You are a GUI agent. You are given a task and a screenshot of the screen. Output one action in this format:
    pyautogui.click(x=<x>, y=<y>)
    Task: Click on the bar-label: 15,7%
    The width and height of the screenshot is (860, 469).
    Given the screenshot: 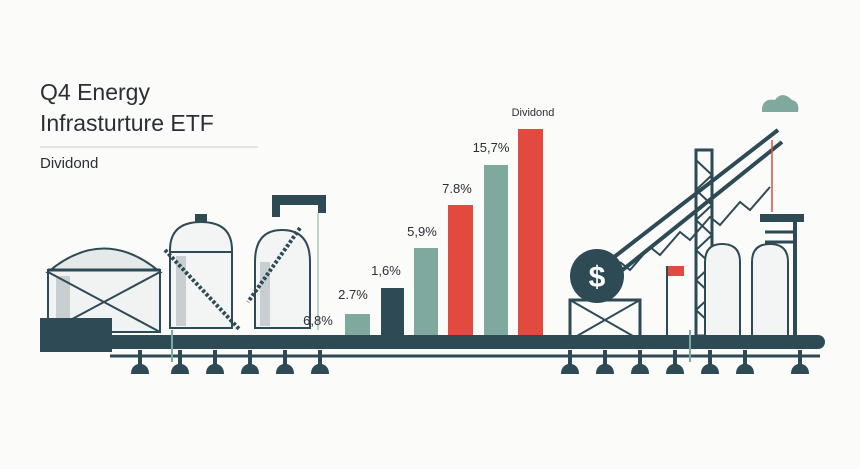 What is the action you would take?
    pyautogui.click(x=491, y=147)
    